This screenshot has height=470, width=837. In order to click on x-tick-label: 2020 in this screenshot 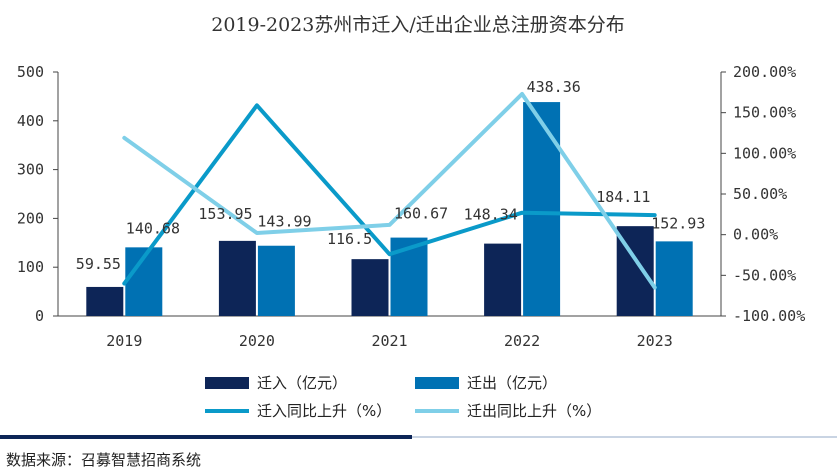, I will do `click(257, 341)`.